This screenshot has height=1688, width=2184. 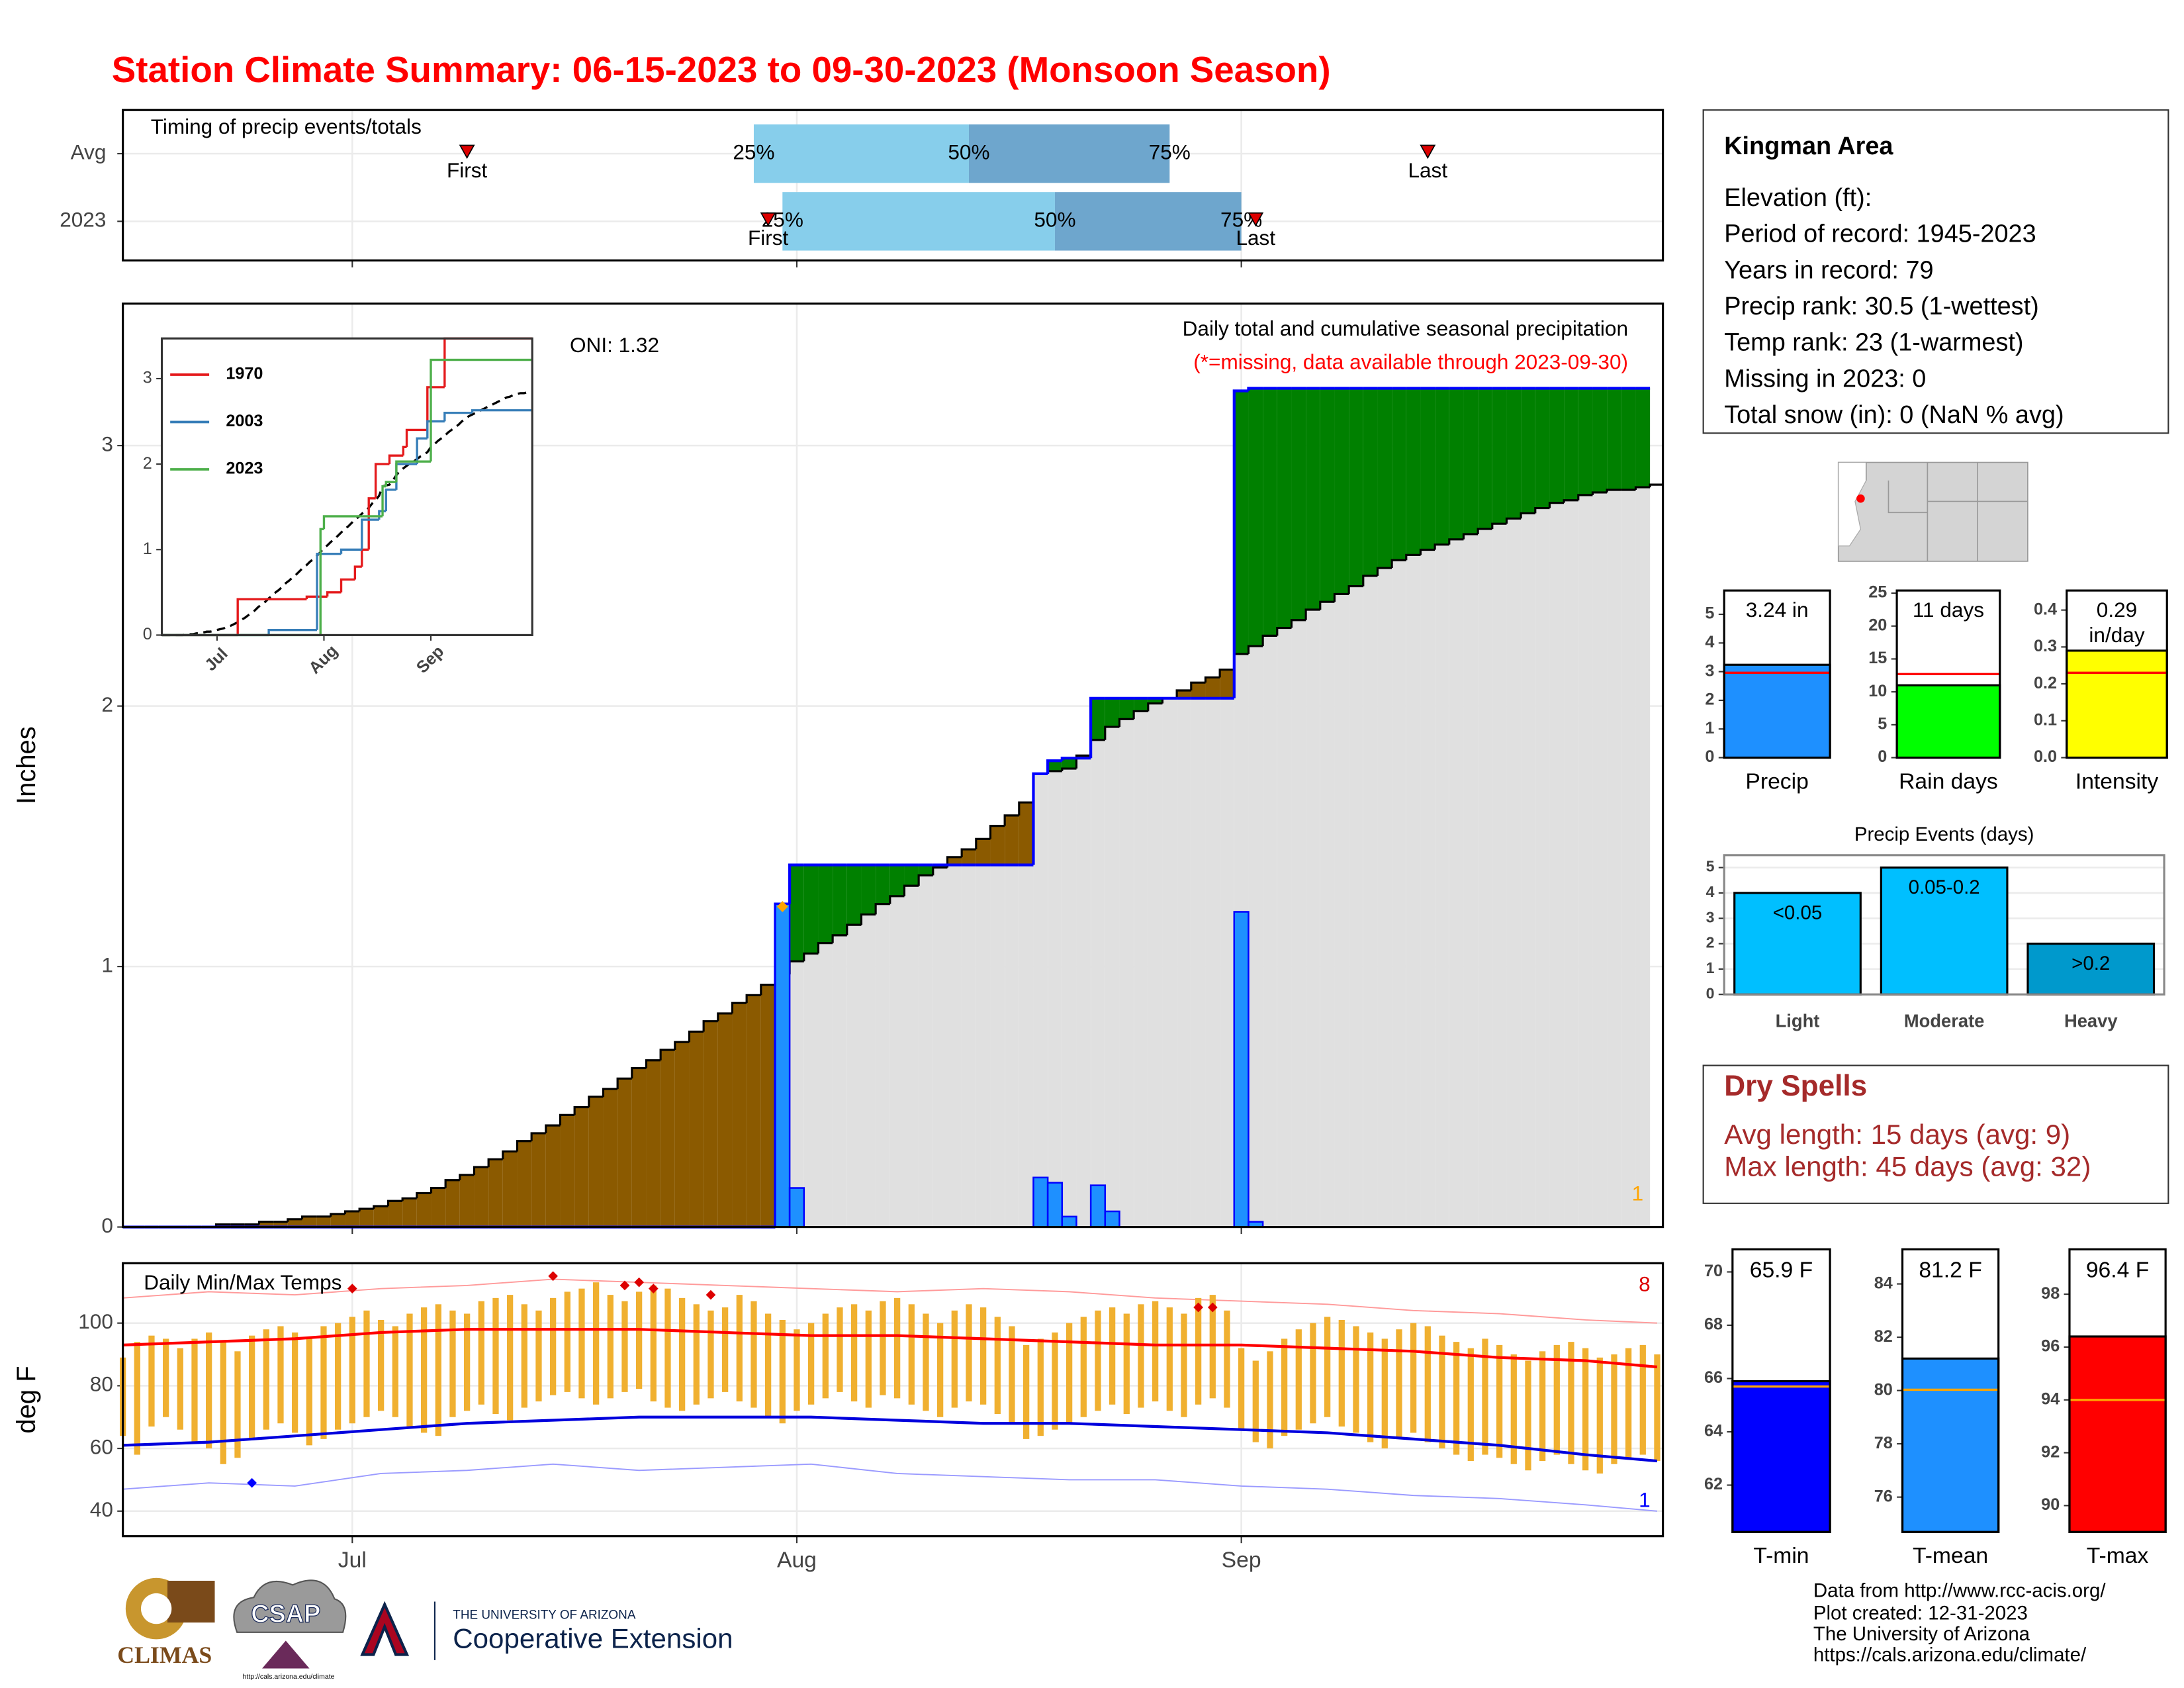 I want to click on y-tick-label: 10, so click(x=1877, y=691).